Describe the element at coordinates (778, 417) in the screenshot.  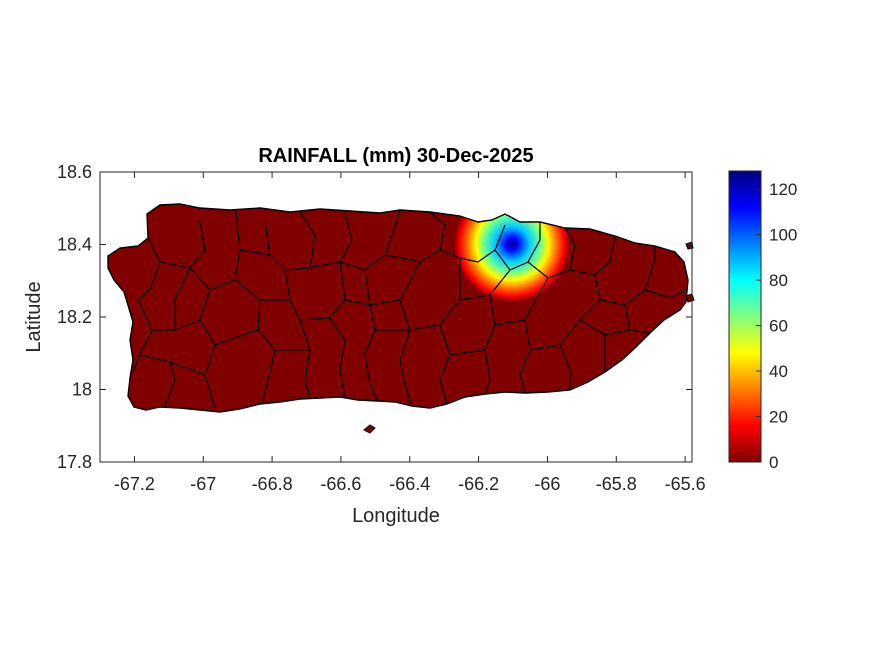
I see `colorbar-tick-label: 20` at that location.